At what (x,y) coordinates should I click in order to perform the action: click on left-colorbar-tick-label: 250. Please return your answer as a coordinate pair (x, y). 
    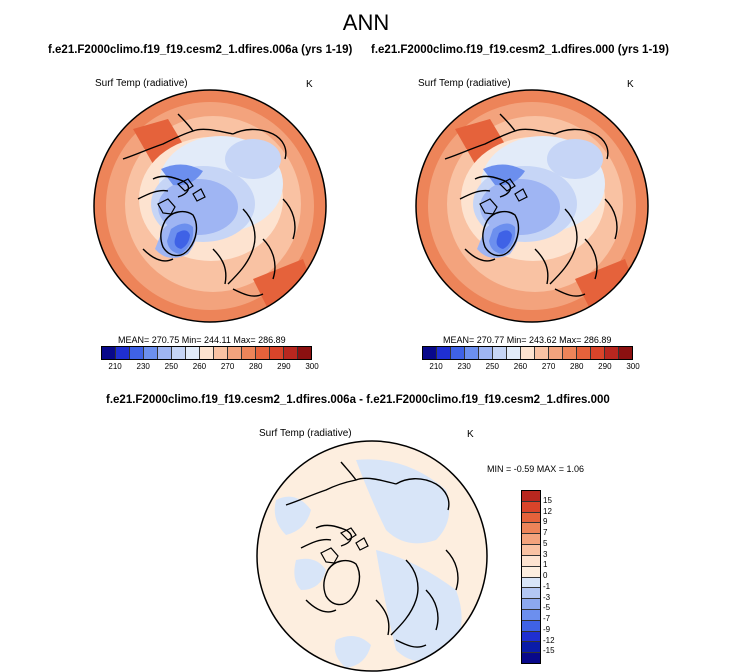
    Looking at the image, I should click on (171, 366).